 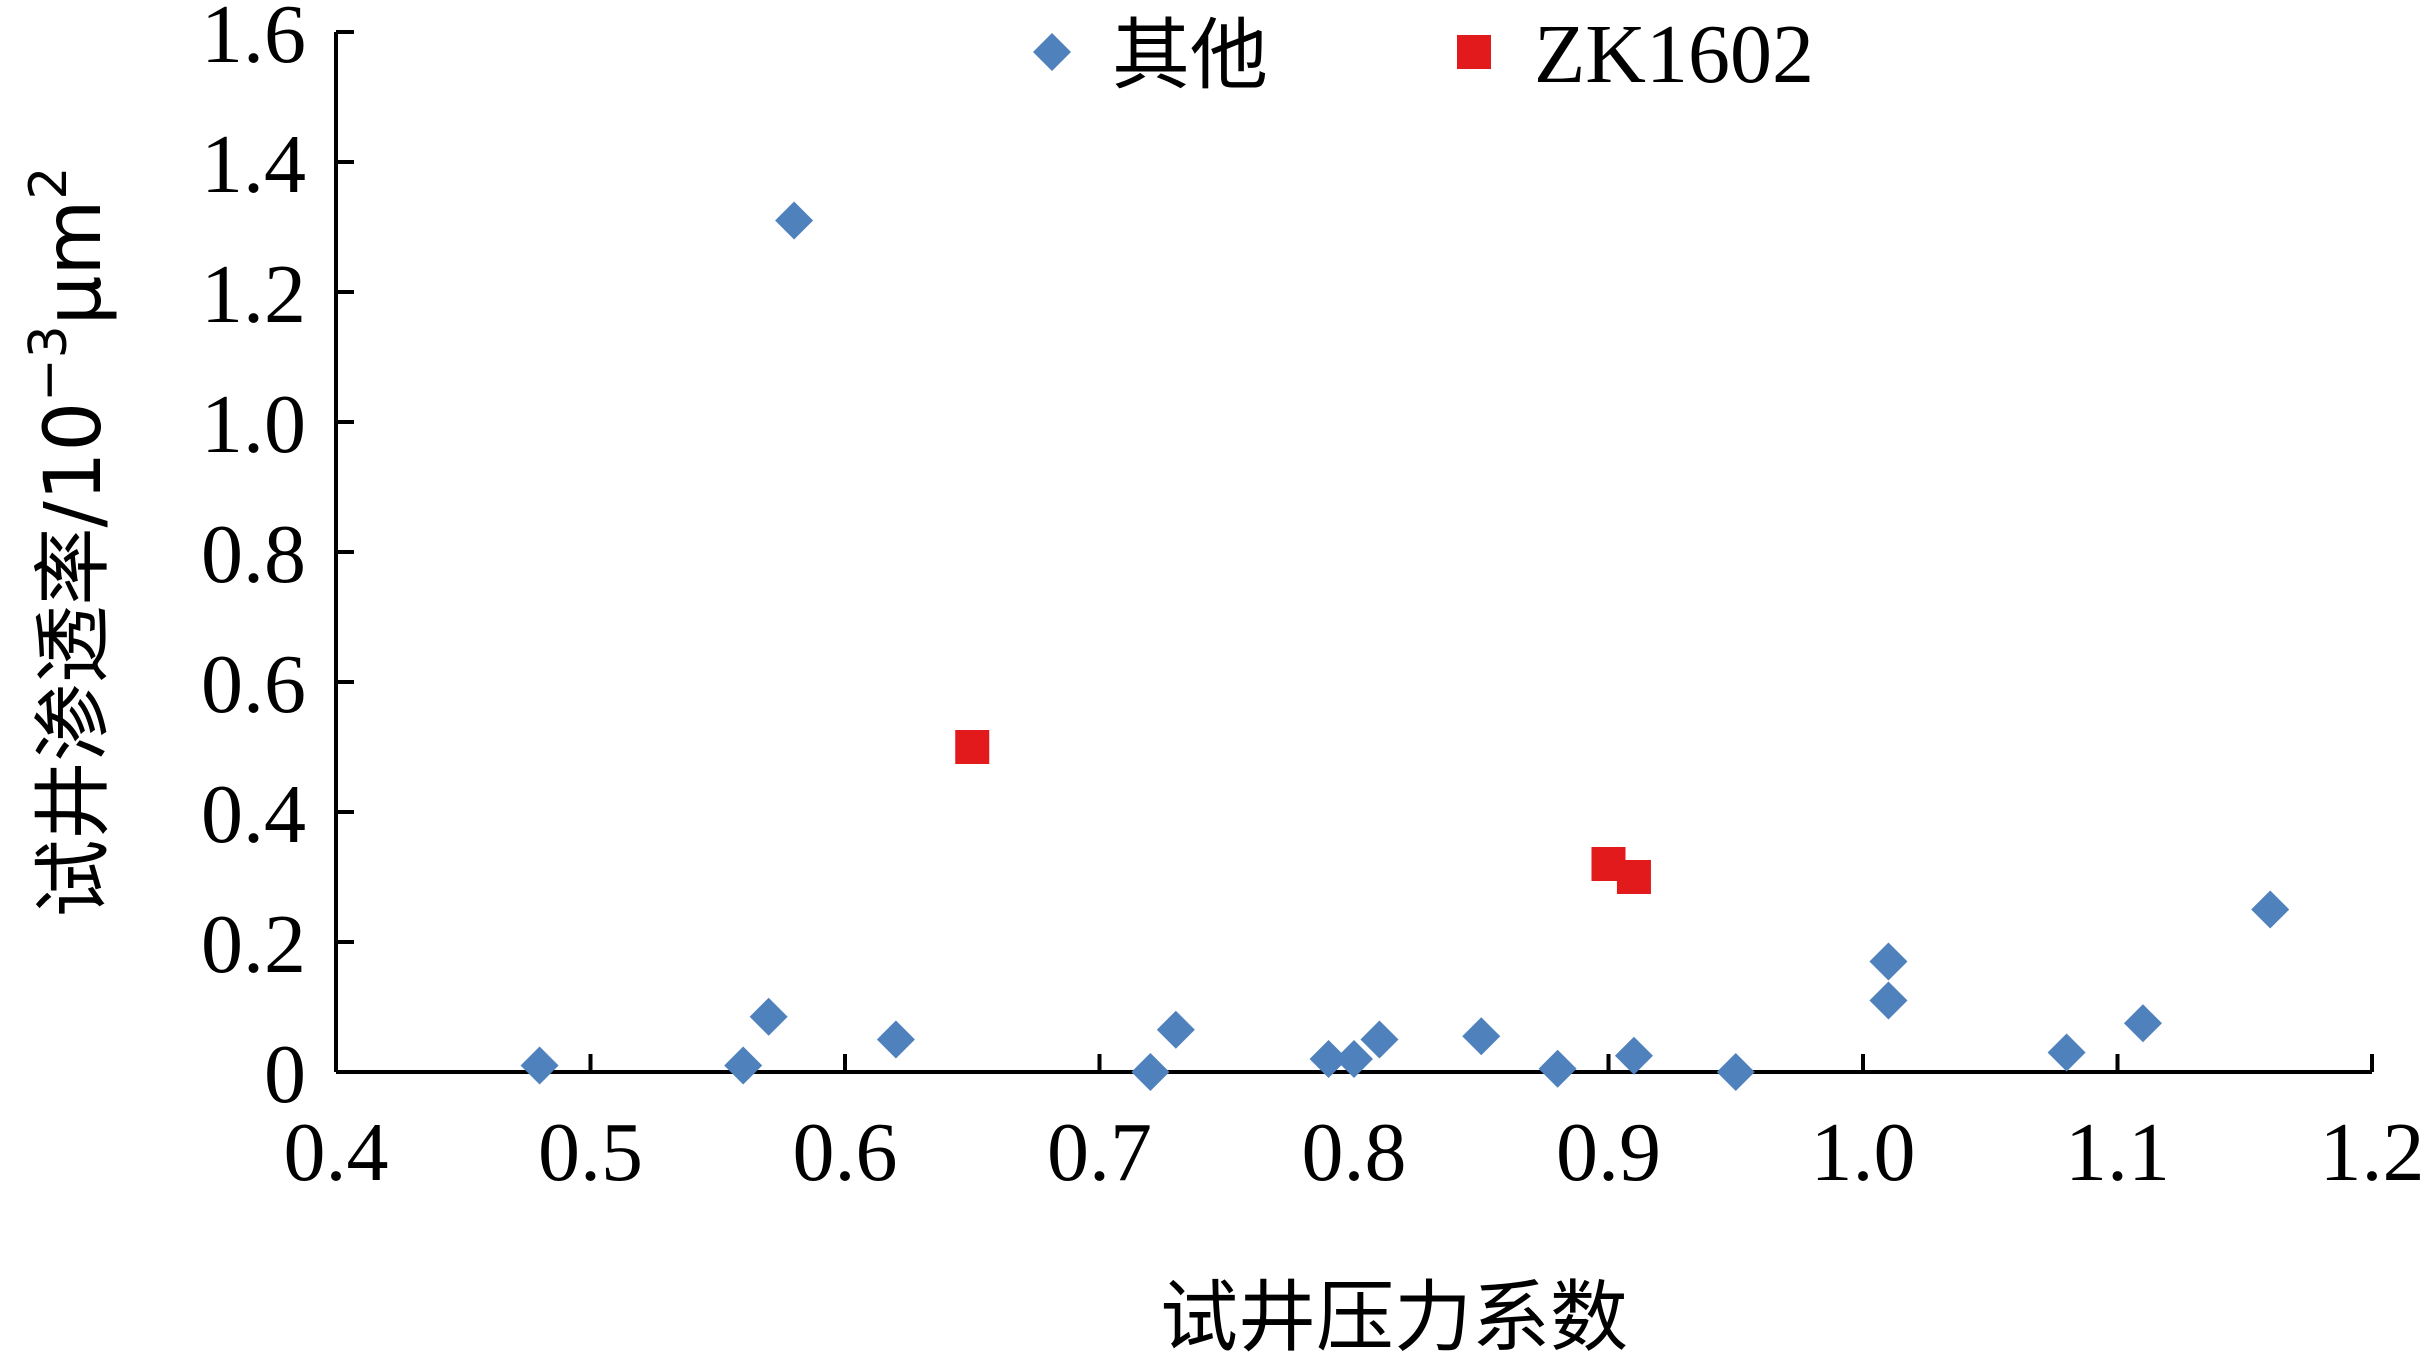 What do you see at coordinates (253, 40) in the screenshot?
I see `y-tick-label: 1.6` at bounding box center [253, 40].